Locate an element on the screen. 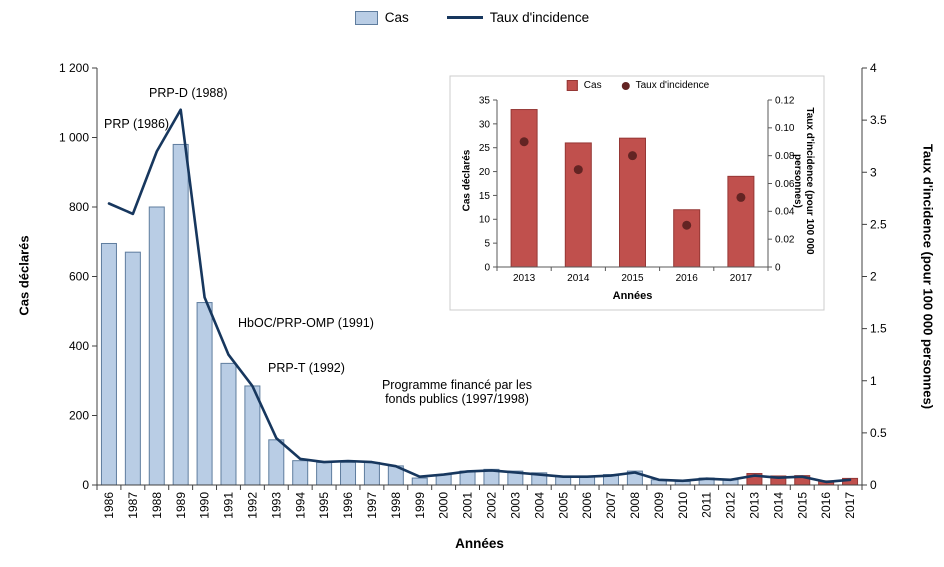 This screenshot has width=944, height=567. svg-text: 0.10 is located at coordinates (785, 128).